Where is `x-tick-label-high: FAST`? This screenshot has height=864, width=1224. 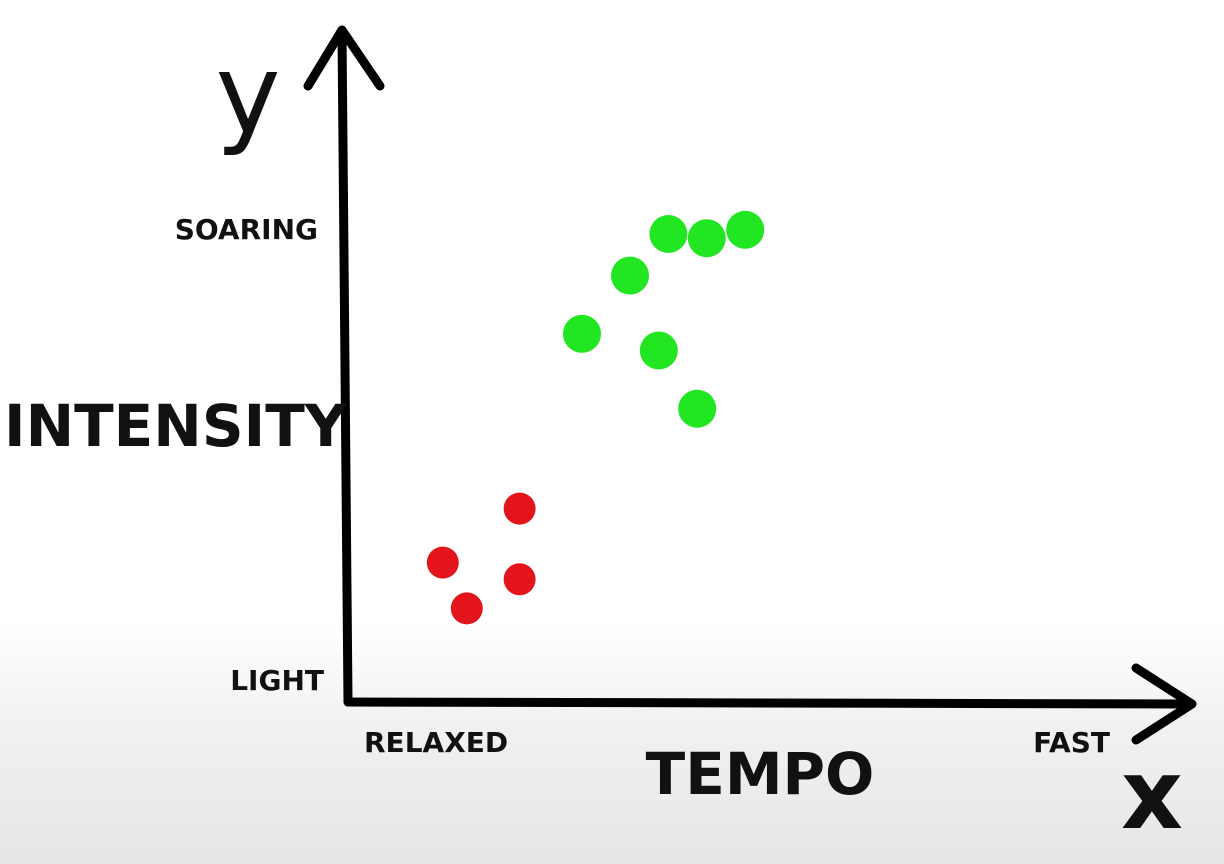 x-tick-label-high: FAST is located at coordinates (1071, 742).